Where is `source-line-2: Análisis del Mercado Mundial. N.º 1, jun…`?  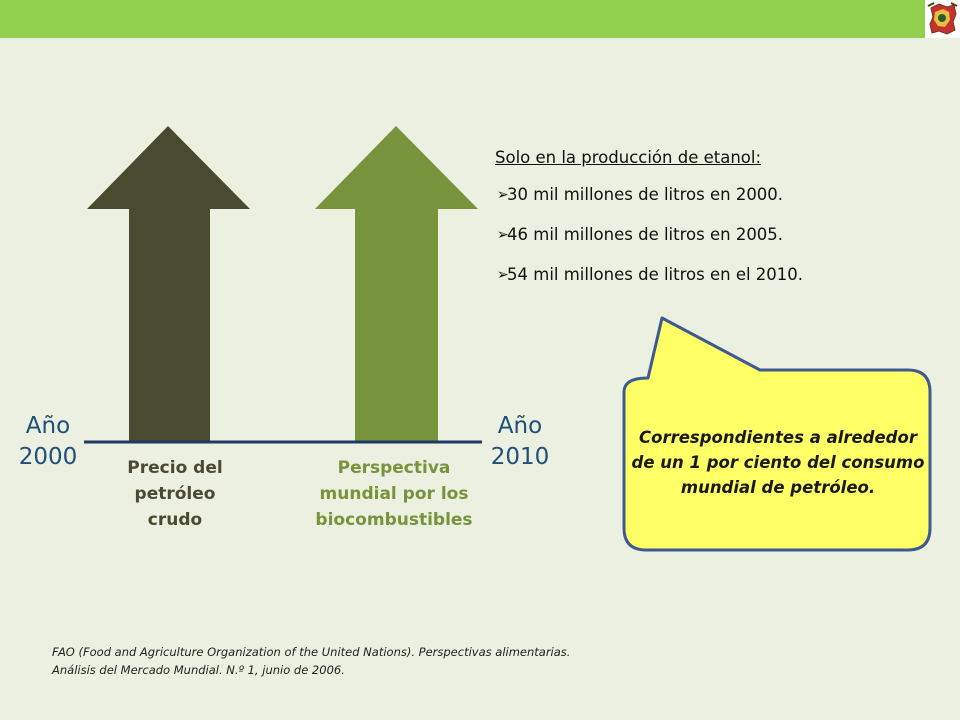
source-line-2: Análisis del Mercado Mundial. N.º 1, jun… is located at coordinates (198, 670).